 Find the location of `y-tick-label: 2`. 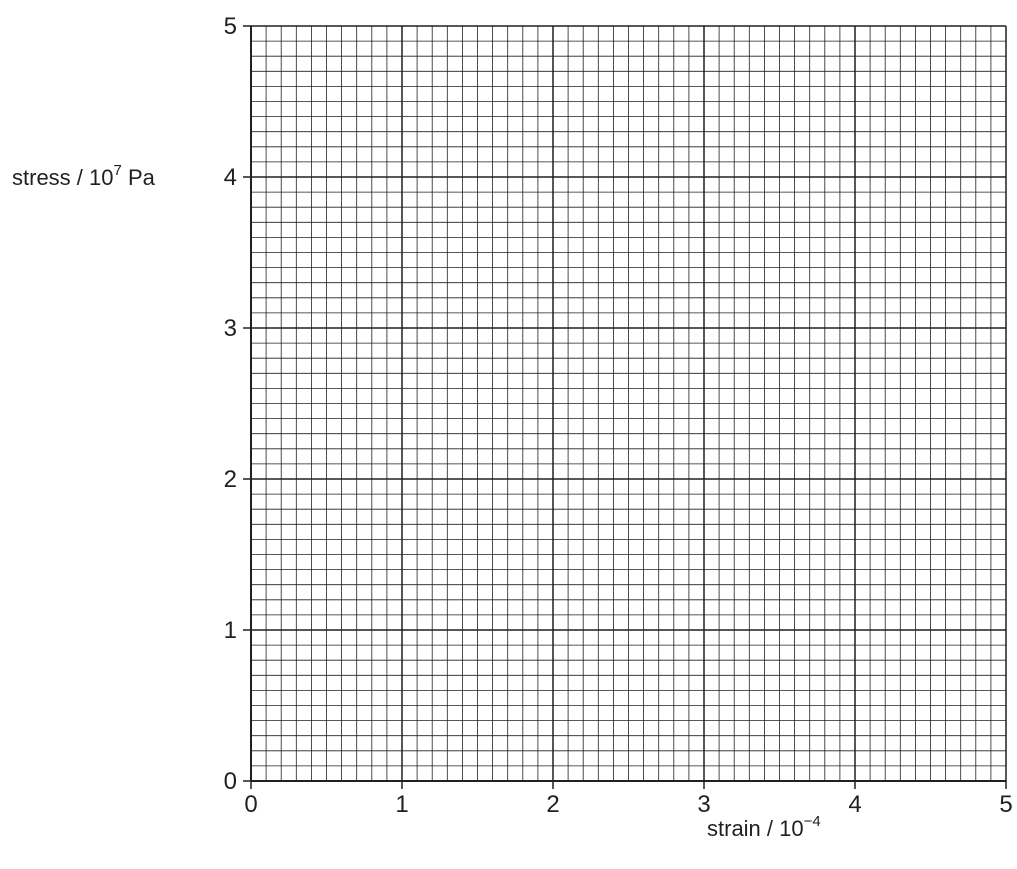

y-tick-label: 2 is located at coordinates (230, 479).